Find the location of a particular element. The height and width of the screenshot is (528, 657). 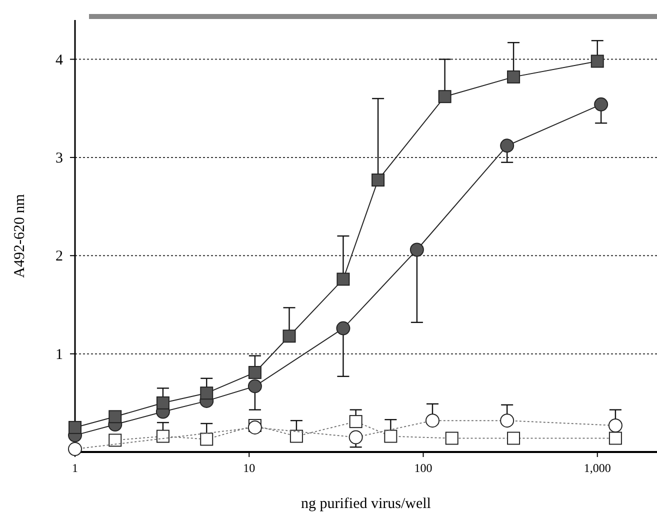

x-tick-label: 1,000 is located at coordinates (597, 468).